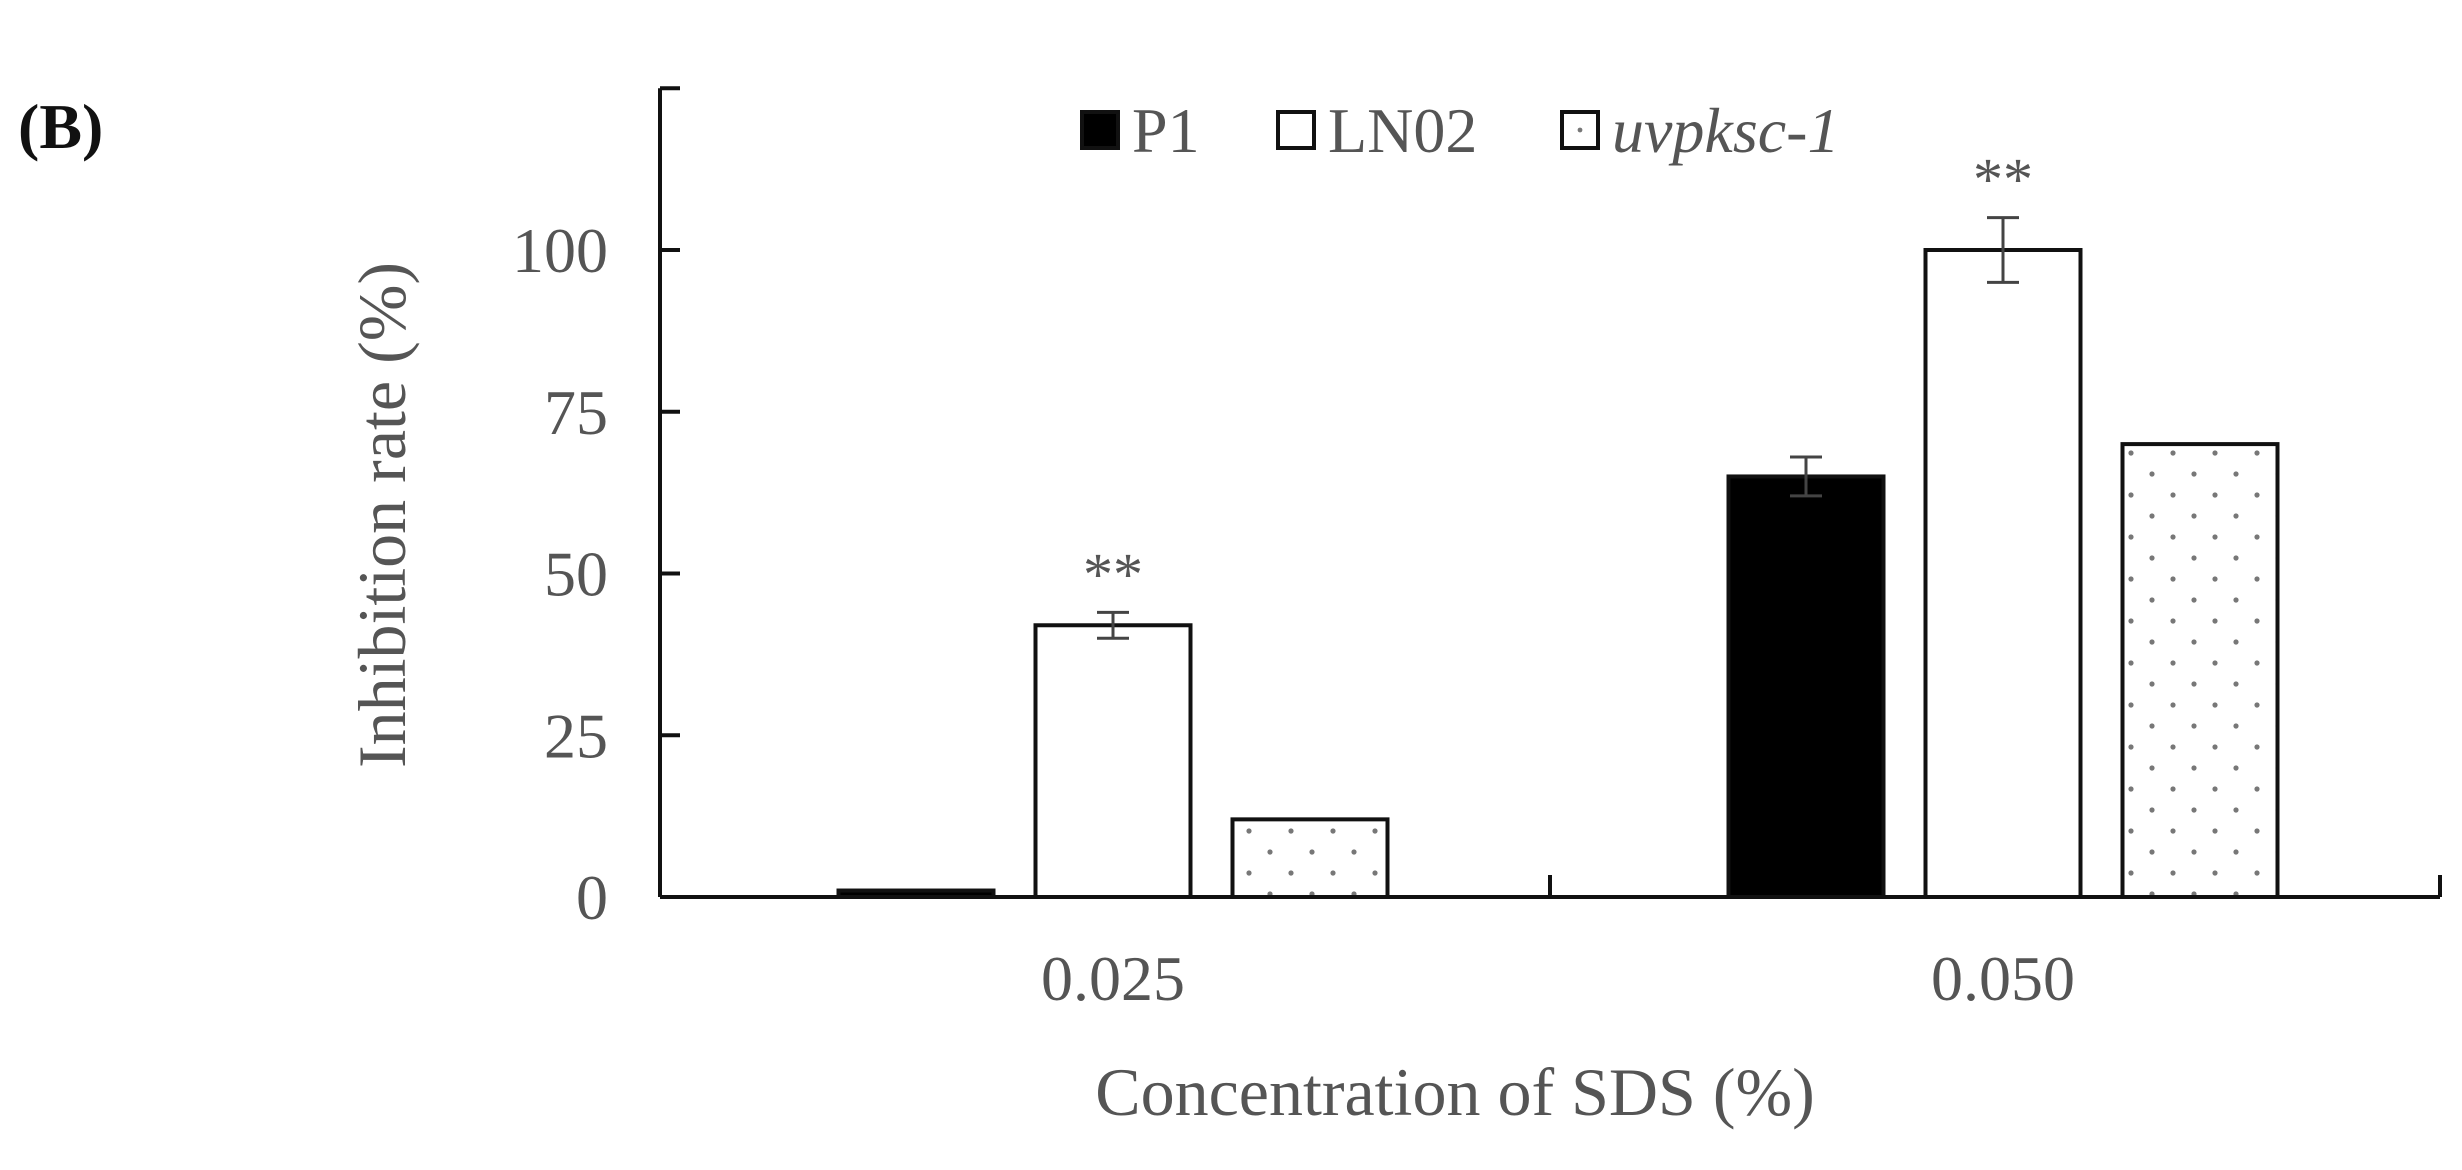 This screenshot has width=2462, height=1170. I want to click on legend: P1 LN02 uvpksc-1, so click(1459, 130).